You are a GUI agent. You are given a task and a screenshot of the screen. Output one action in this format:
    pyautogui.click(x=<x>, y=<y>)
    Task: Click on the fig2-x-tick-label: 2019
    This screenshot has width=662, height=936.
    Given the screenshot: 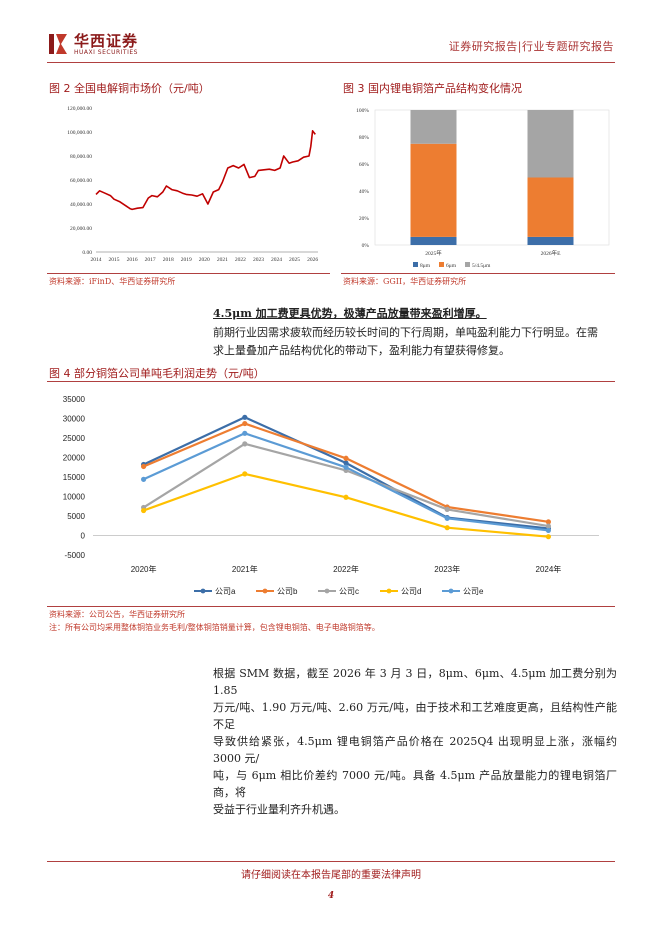 What is the action you would take?
    pyautogui.click(x=186, y=260)
    